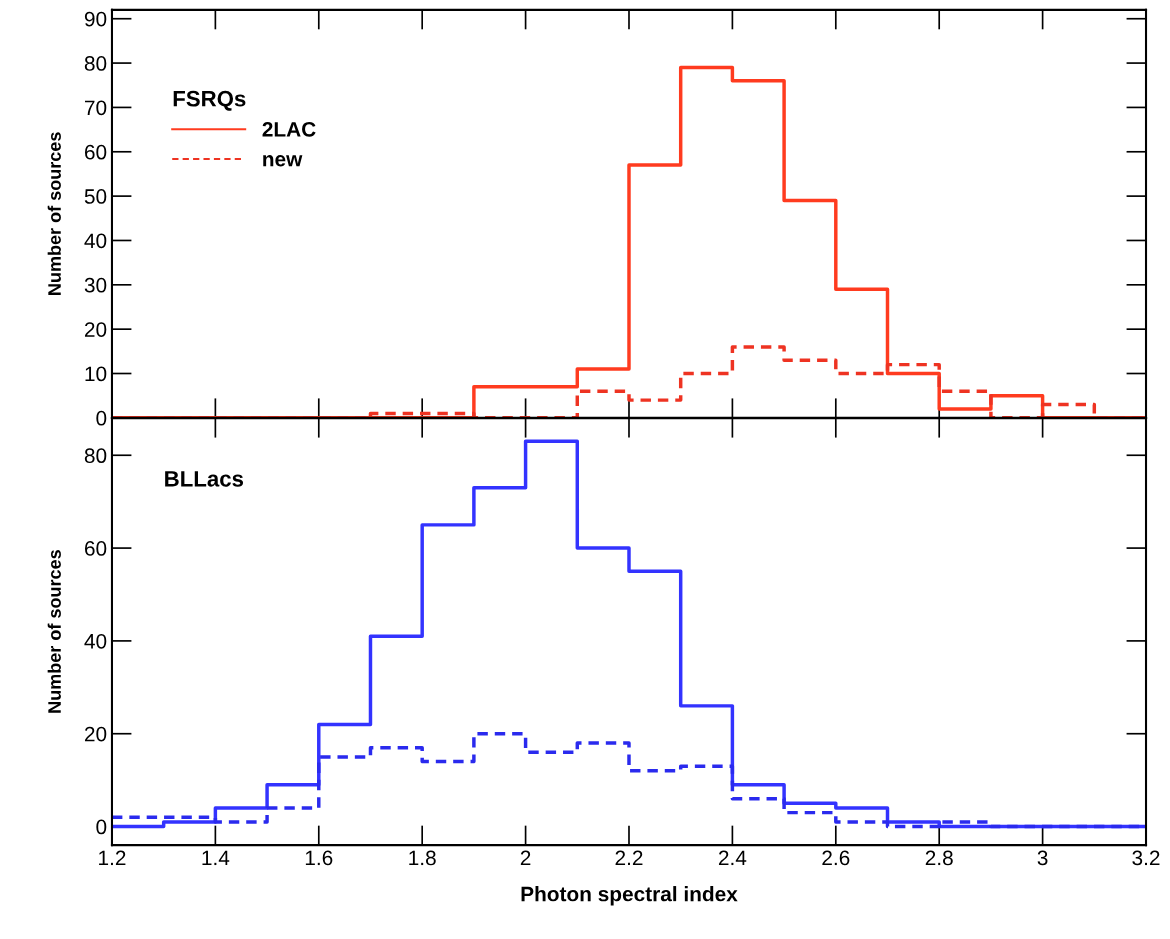 The width and height of the screenshot is (1170, 939). Describe the element at coordinates (629, 896) in the screenshot. I see `x-axis-title: Photon spectral index` at that location.